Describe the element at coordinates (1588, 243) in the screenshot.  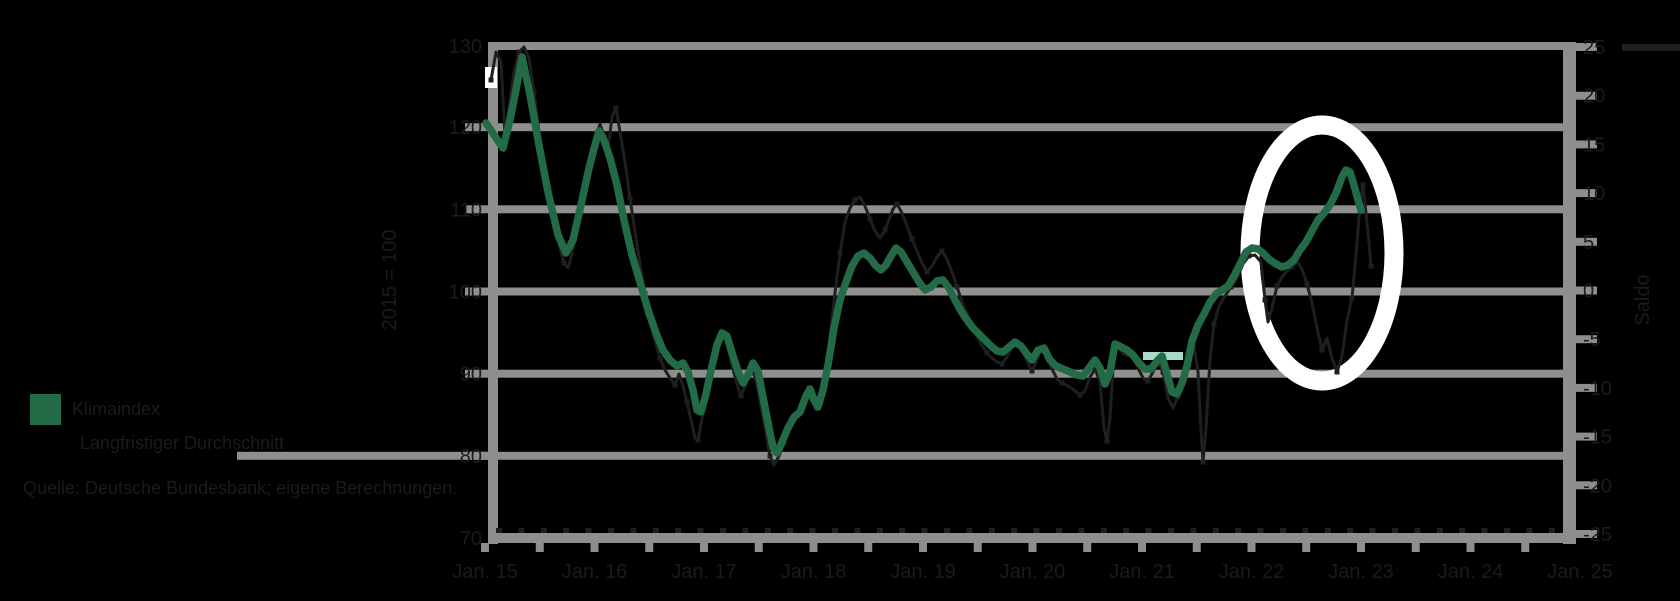
I see `y-right-label-4: 5` at that location.